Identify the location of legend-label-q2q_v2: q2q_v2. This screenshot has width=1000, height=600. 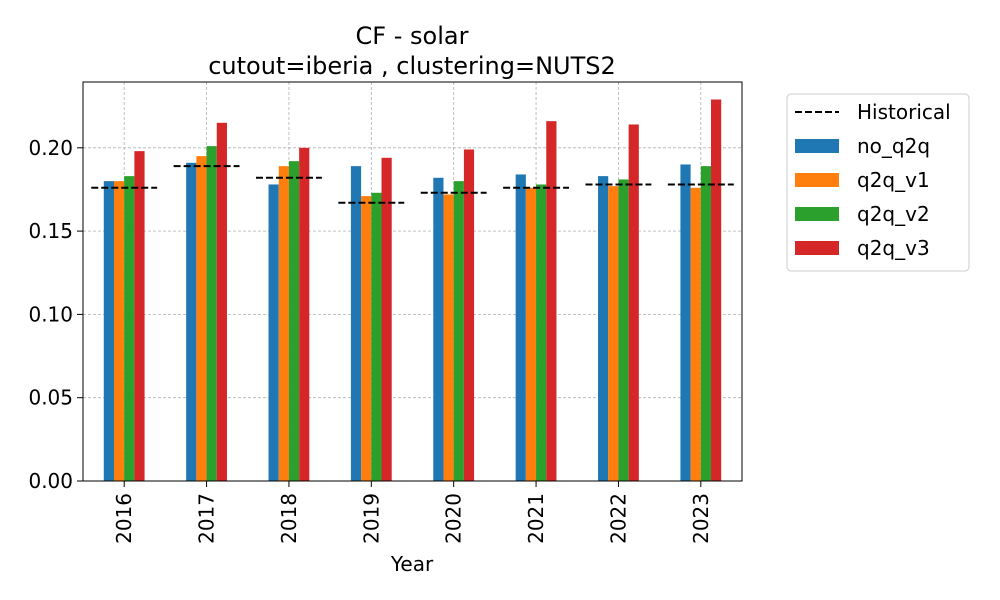
(893, 214).